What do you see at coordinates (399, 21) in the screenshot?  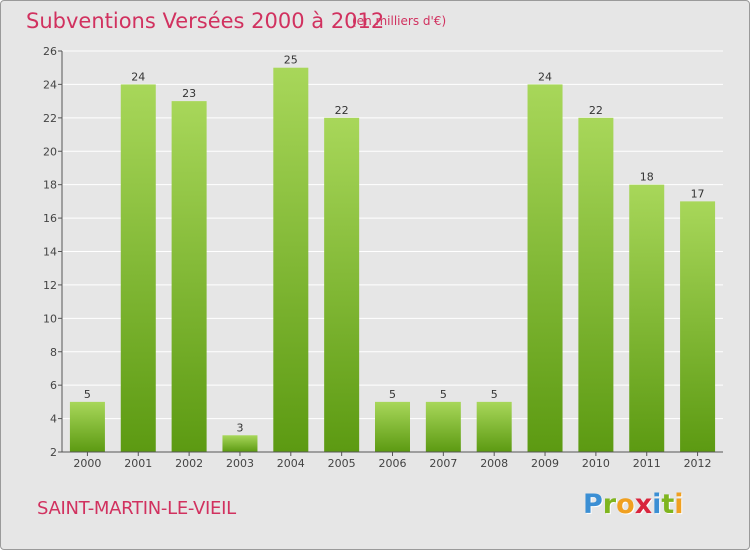 I see `chart-subtitle: (en milliers d'€)` at bounding box center [399, 21].